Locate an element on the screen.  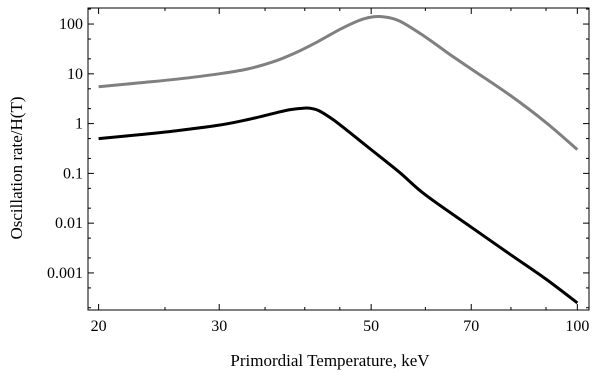
y-tick-label: 0.01 is located at coordinates (69, 223).